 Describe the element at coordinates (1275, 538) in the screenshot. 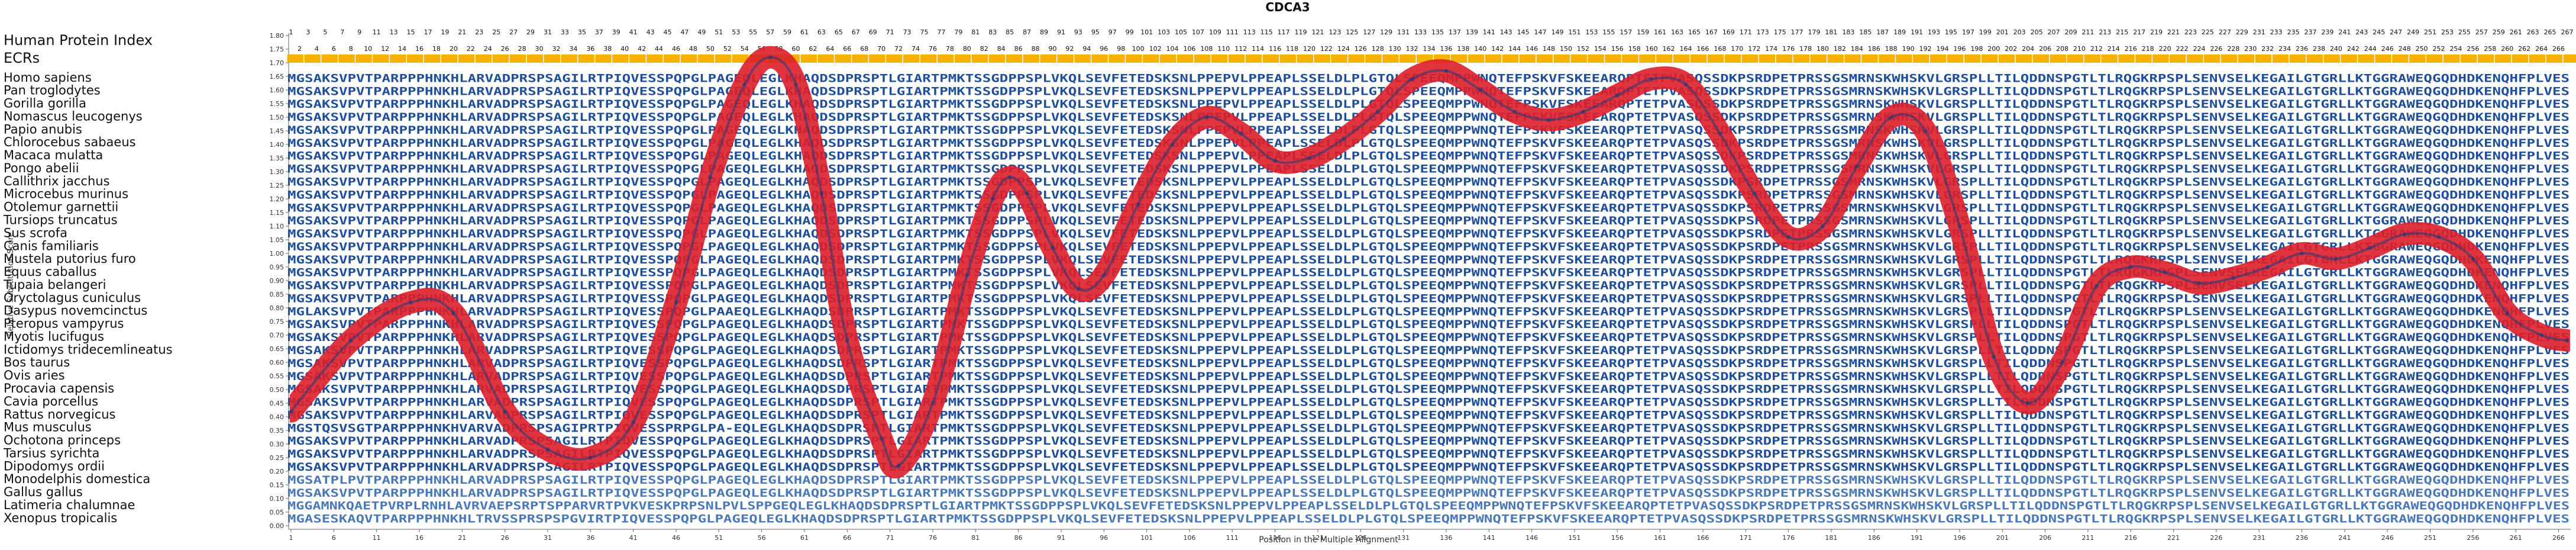

I see `x-tick-label: 116` at that location.